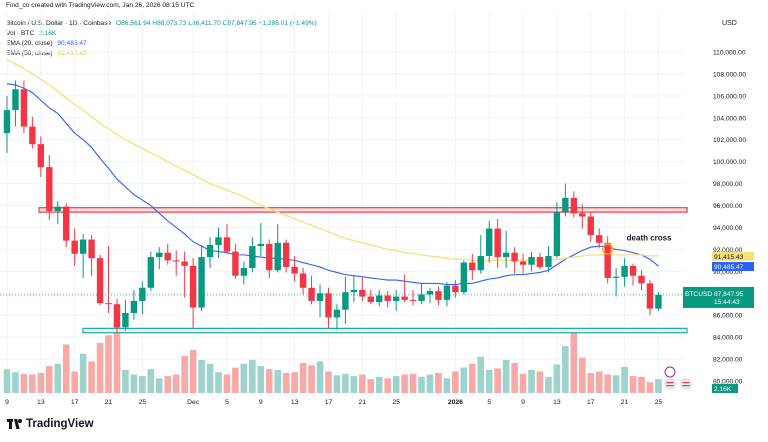  What do you see at coordinates (50, 424) in the screenshot?
I see `tradingview-logo: TradingView` at bounding box center [50, 424].